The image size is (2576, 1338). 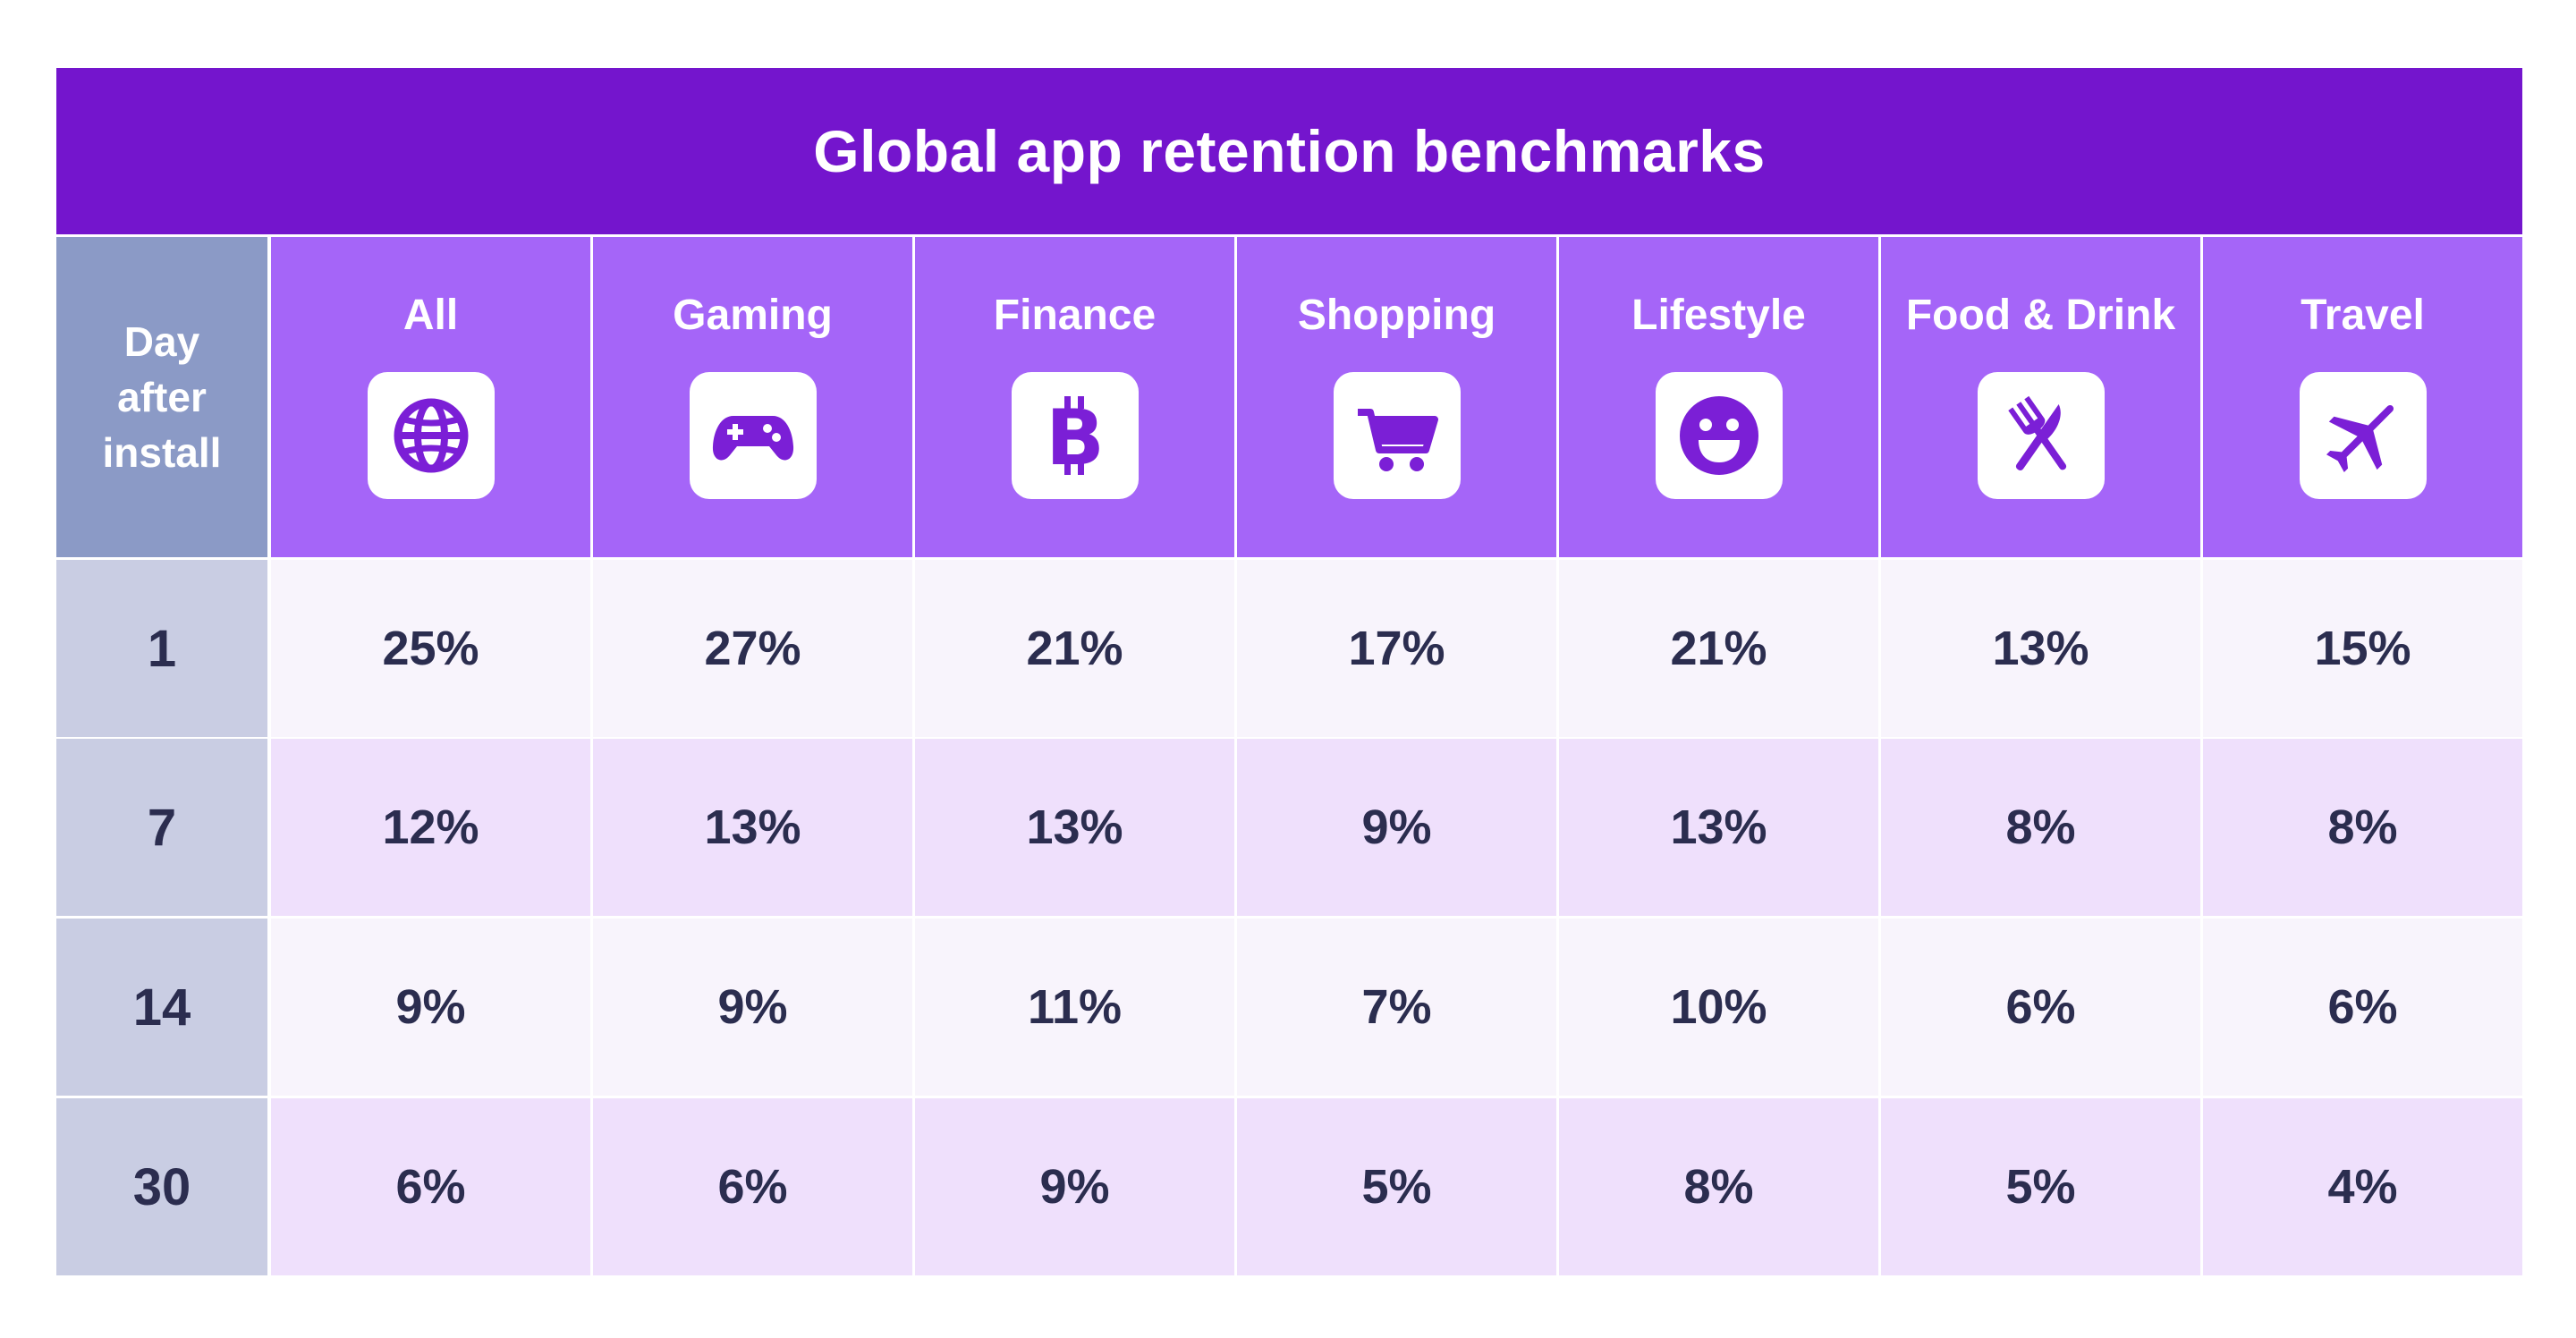 I want to click on value-cell-lifestyle-day-30: 8%, so click(x=1718, y=1186).